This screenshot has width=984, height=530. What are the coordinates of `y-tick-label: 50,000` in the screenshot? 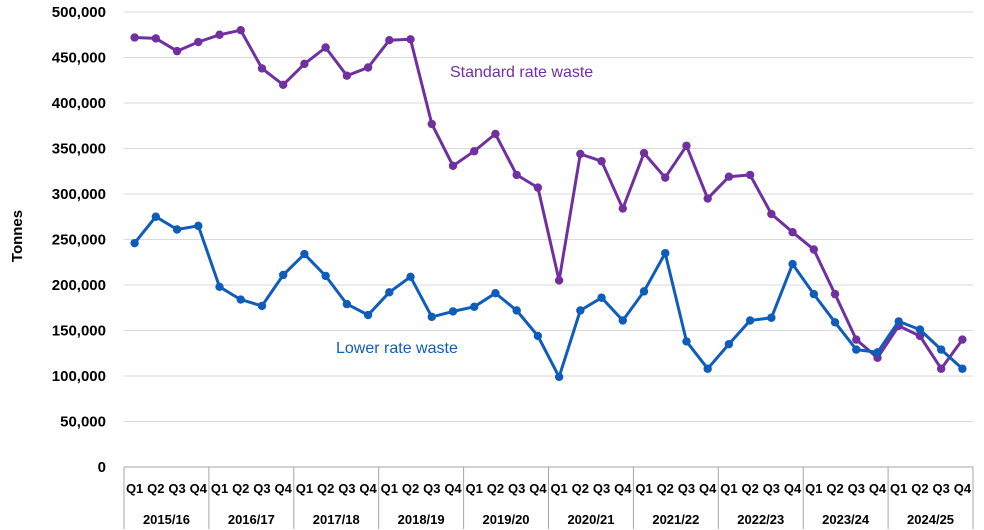 It's located at (83, 422).